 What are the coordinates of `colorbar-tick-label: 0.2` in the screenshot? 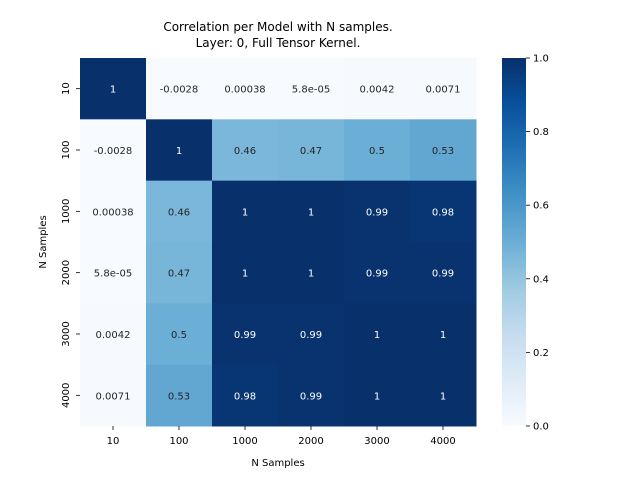 It's located at (541, 353).